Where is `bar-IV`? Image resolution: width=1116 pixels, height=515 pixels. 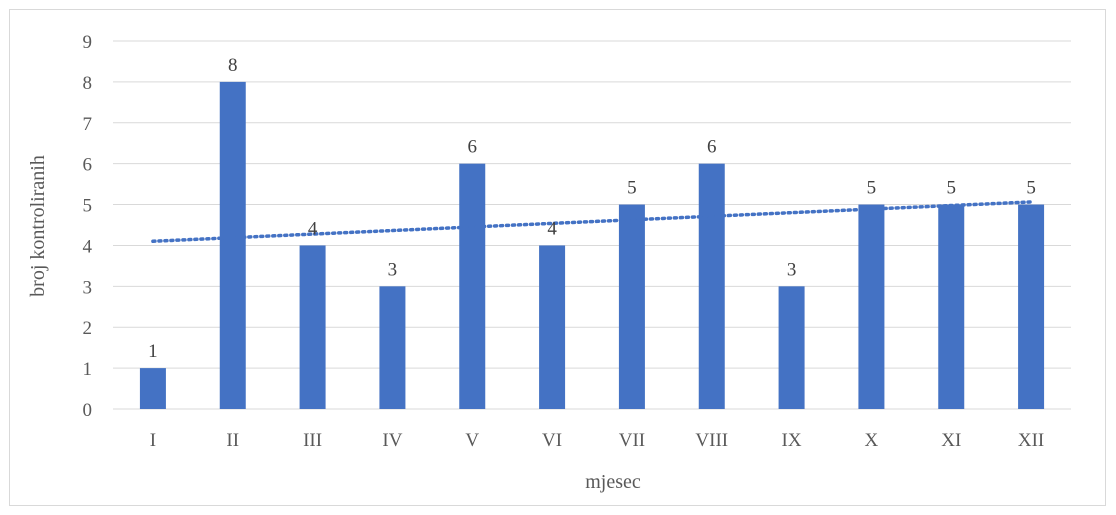 bar-IV is located at coordinates (392, 347).